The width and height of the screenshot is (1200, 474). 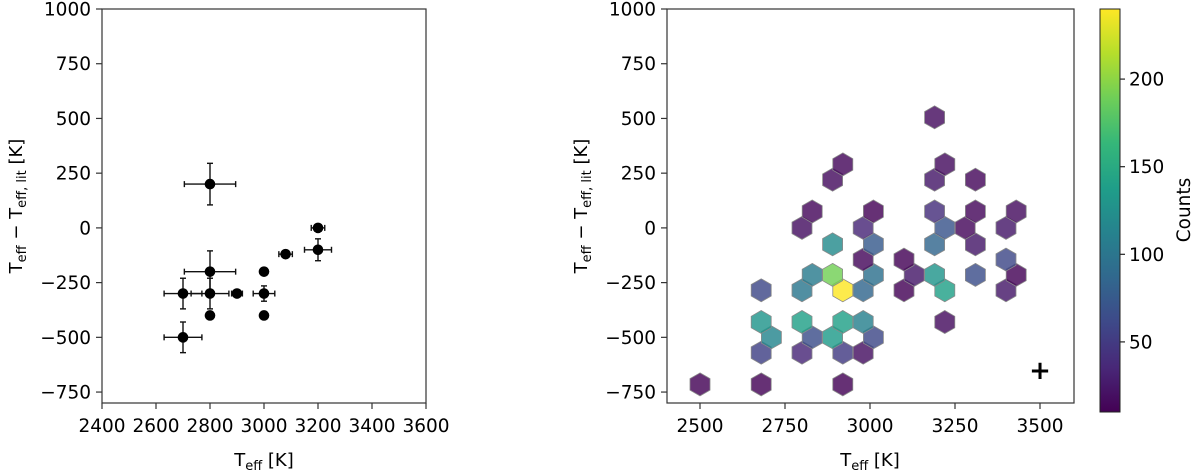 What do you see at coordinates (248, 258) in the screenshot?
I see `scatter-points` at bounding box center [248, 258].